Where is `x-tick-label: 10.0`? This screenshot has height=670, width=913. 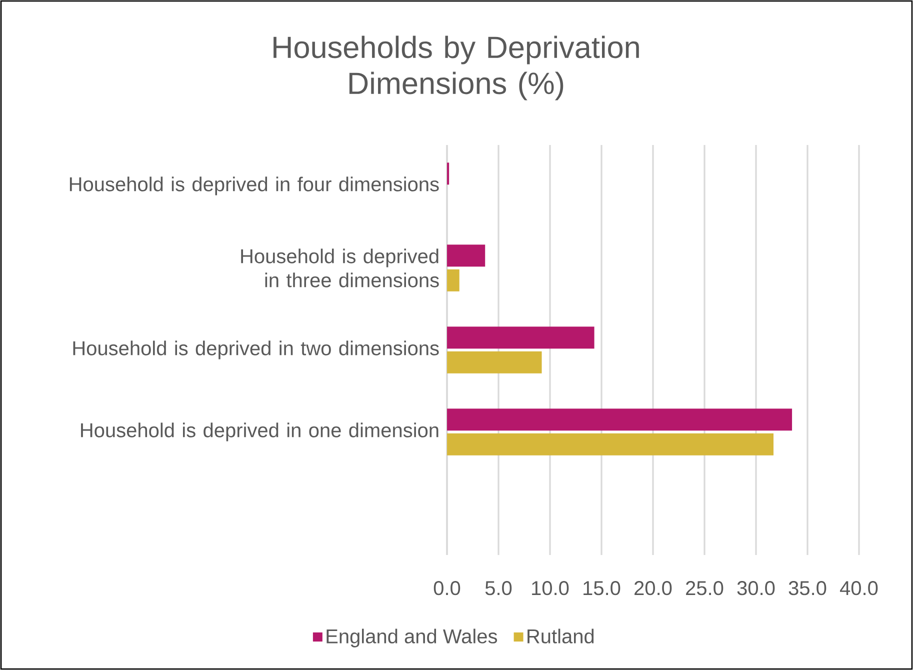 x-tick-label: 10.0 is located at coordinates (550, 588).